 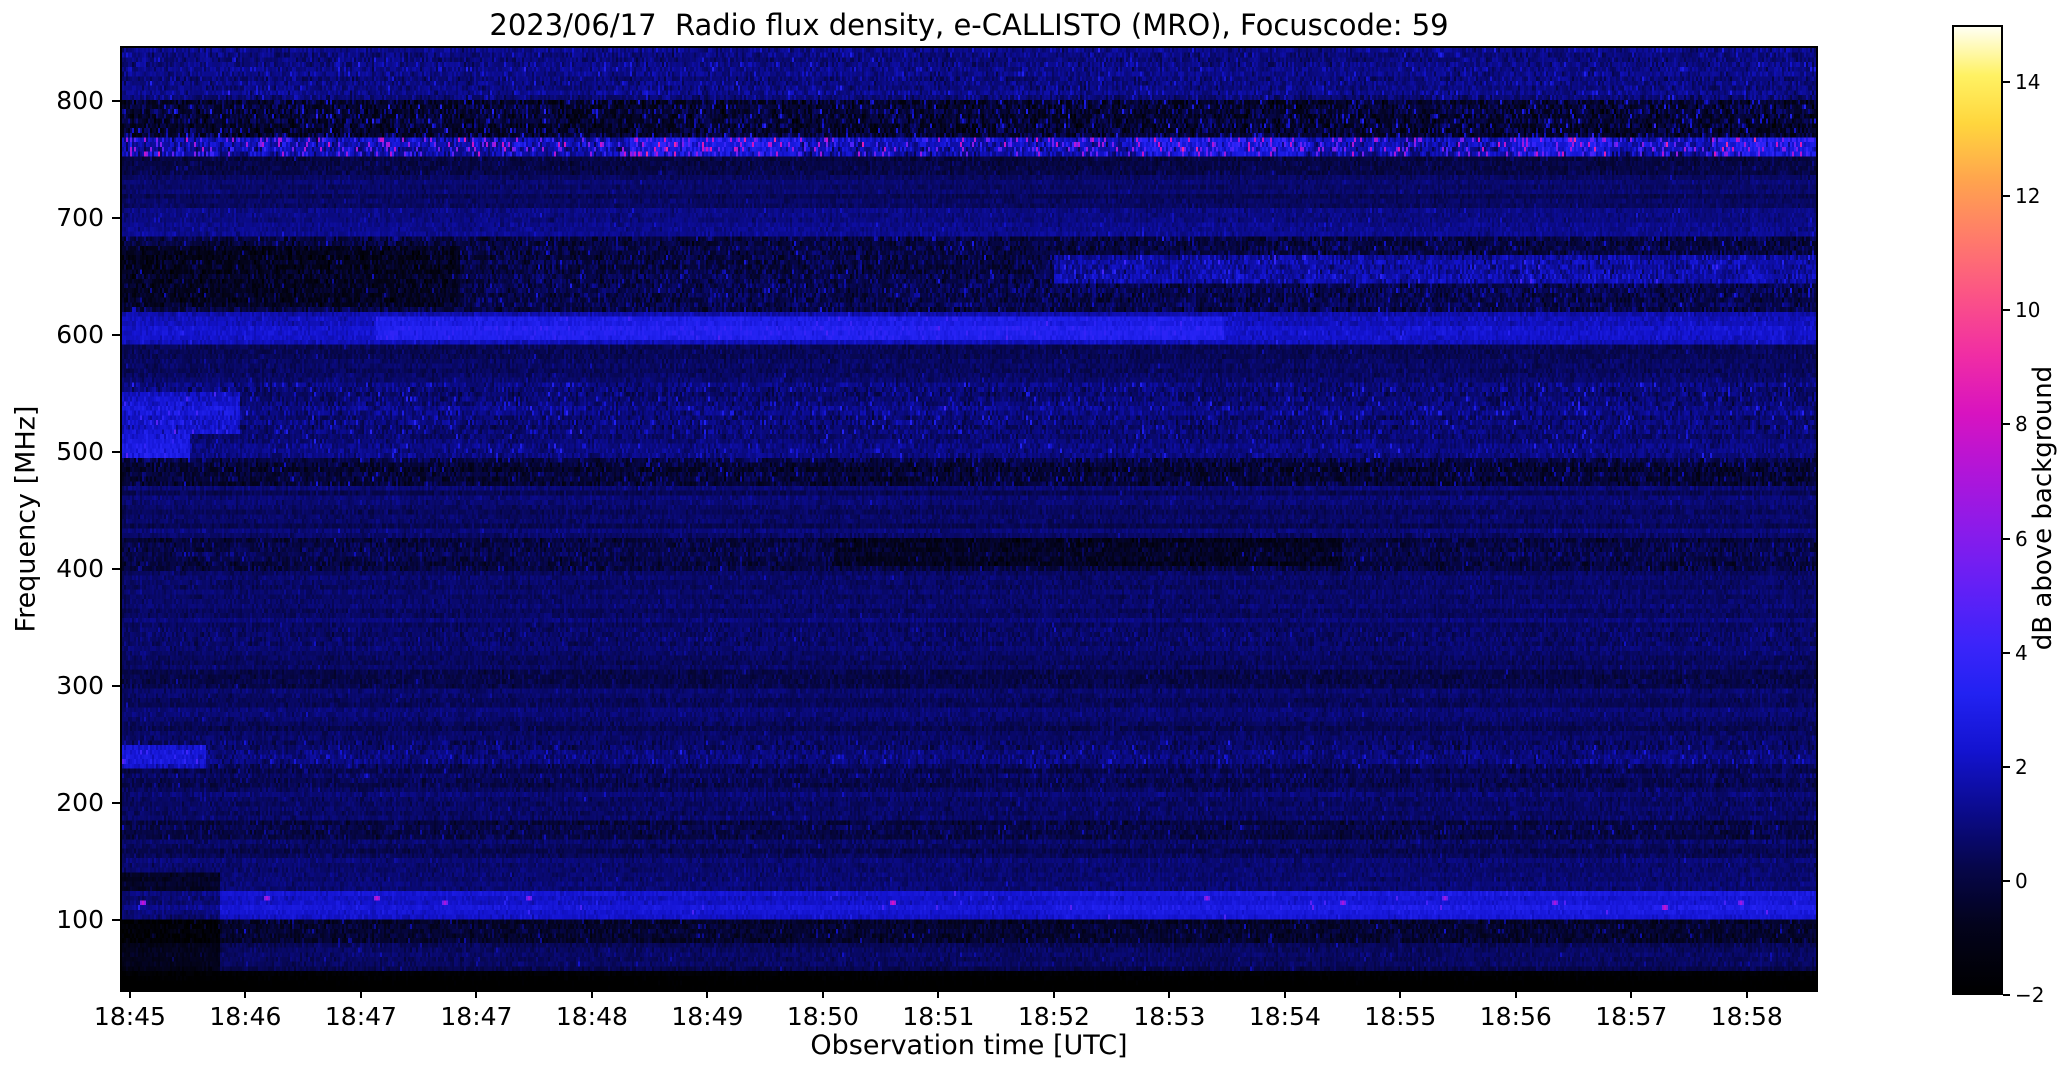 I want to click on x-tick-label: 18:48, so click(x=591, y=1016).